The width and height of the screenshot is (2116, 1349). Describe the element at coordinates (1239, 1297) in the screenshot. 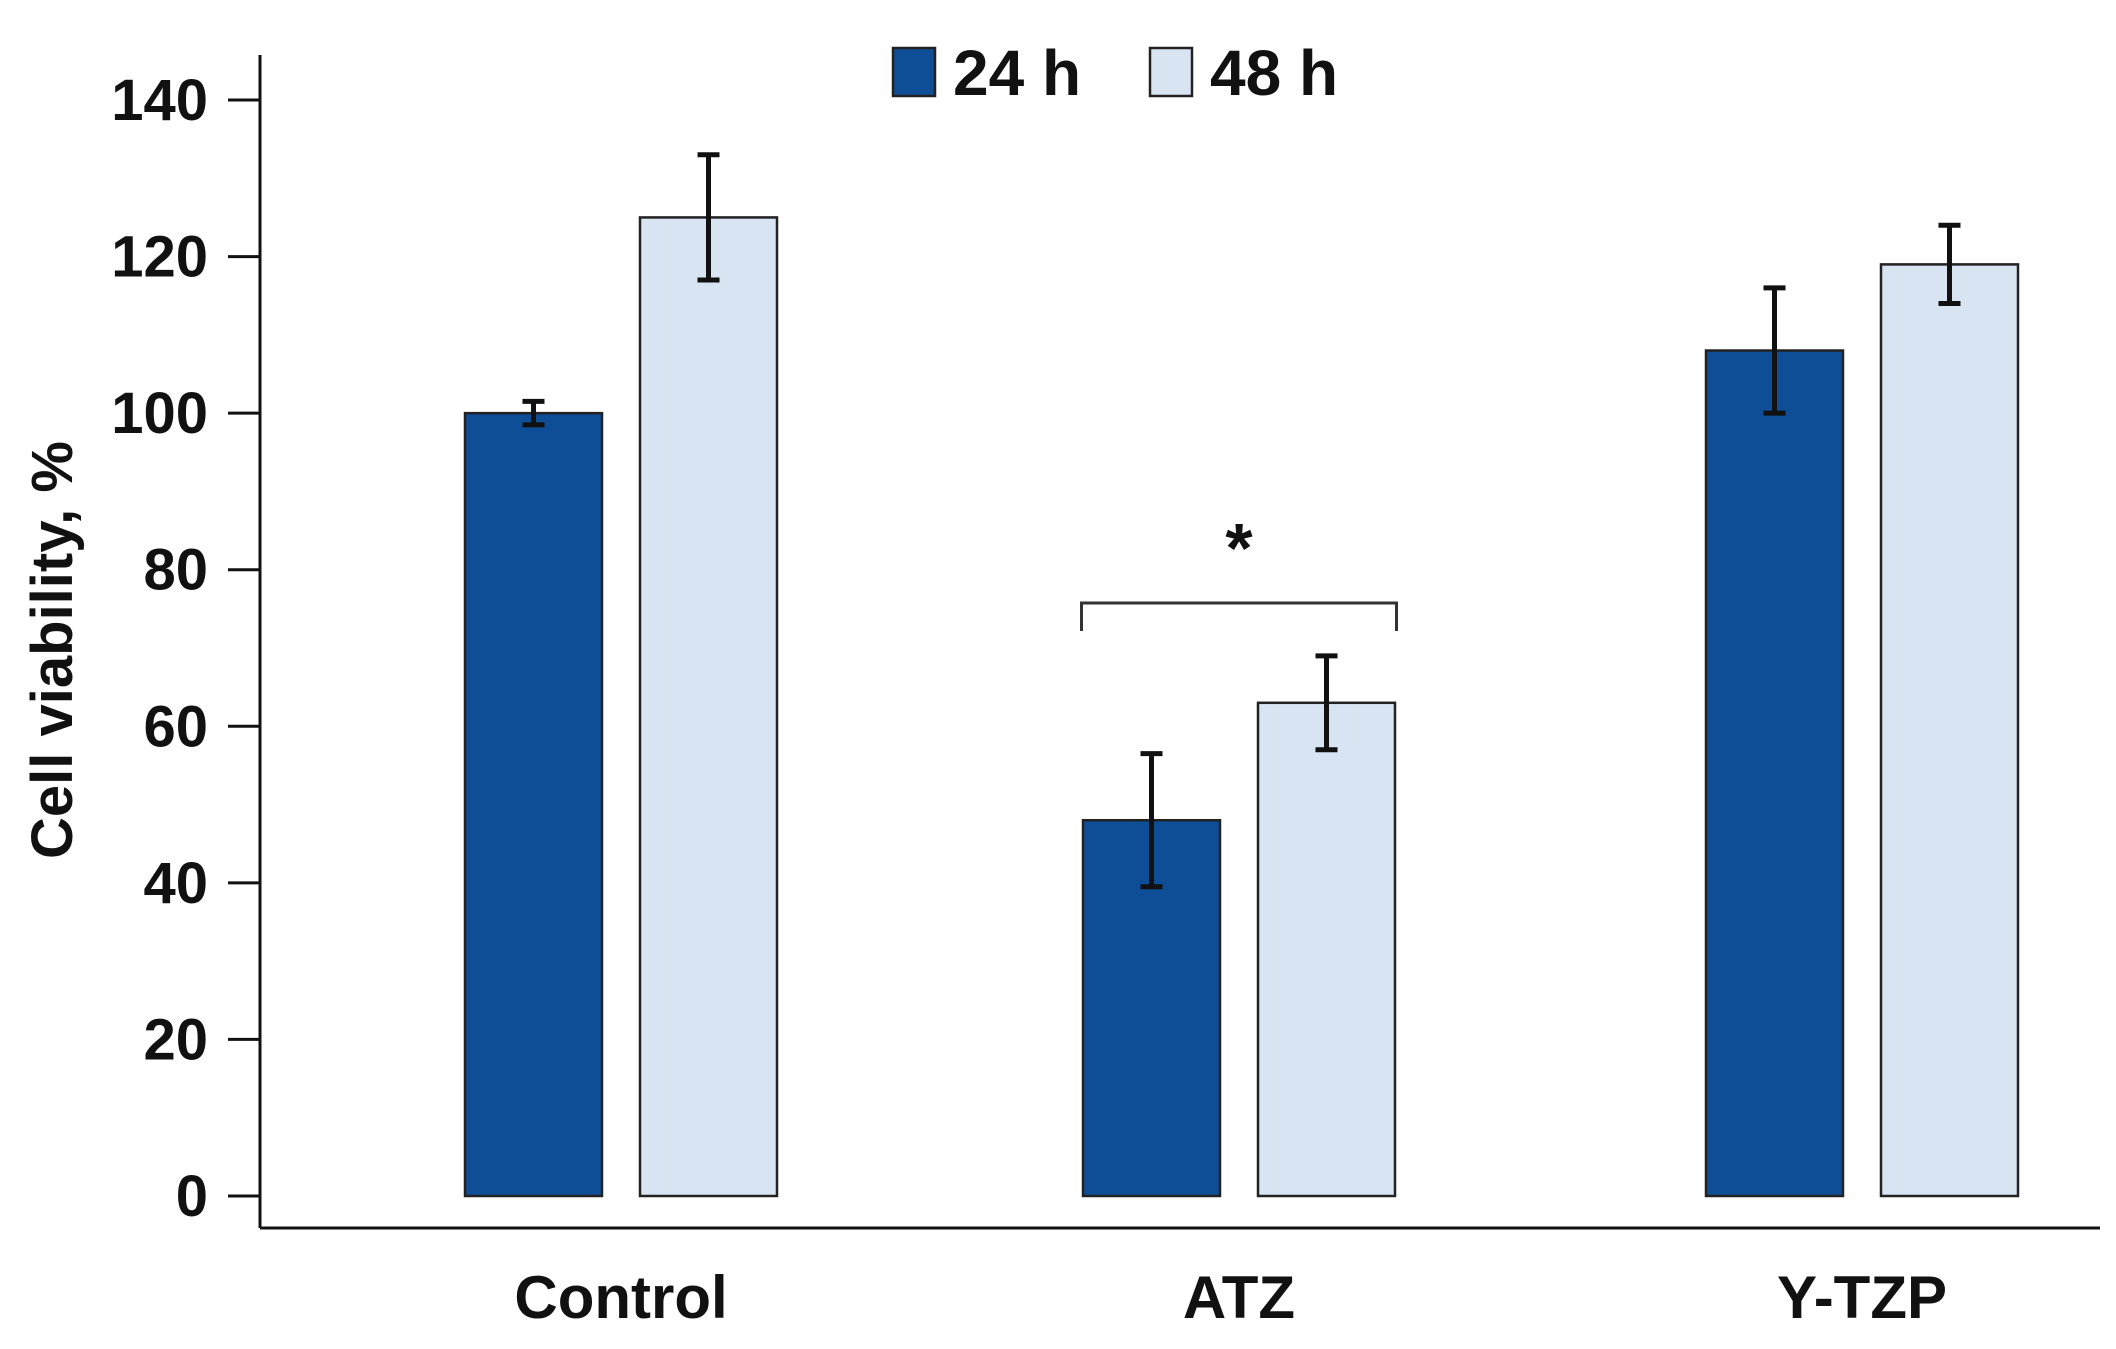

I see `x-category-label: ATZ` at that location.